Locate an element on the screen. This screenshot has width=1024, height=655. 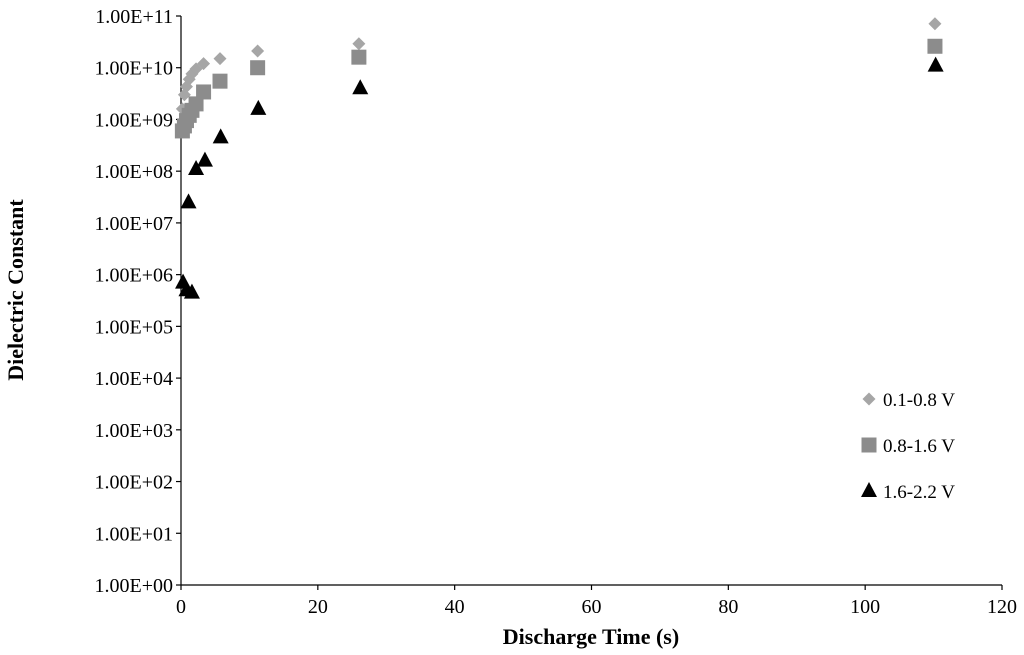
y-tick-label: 1.00E+05 is located at coordinates (134, 327).